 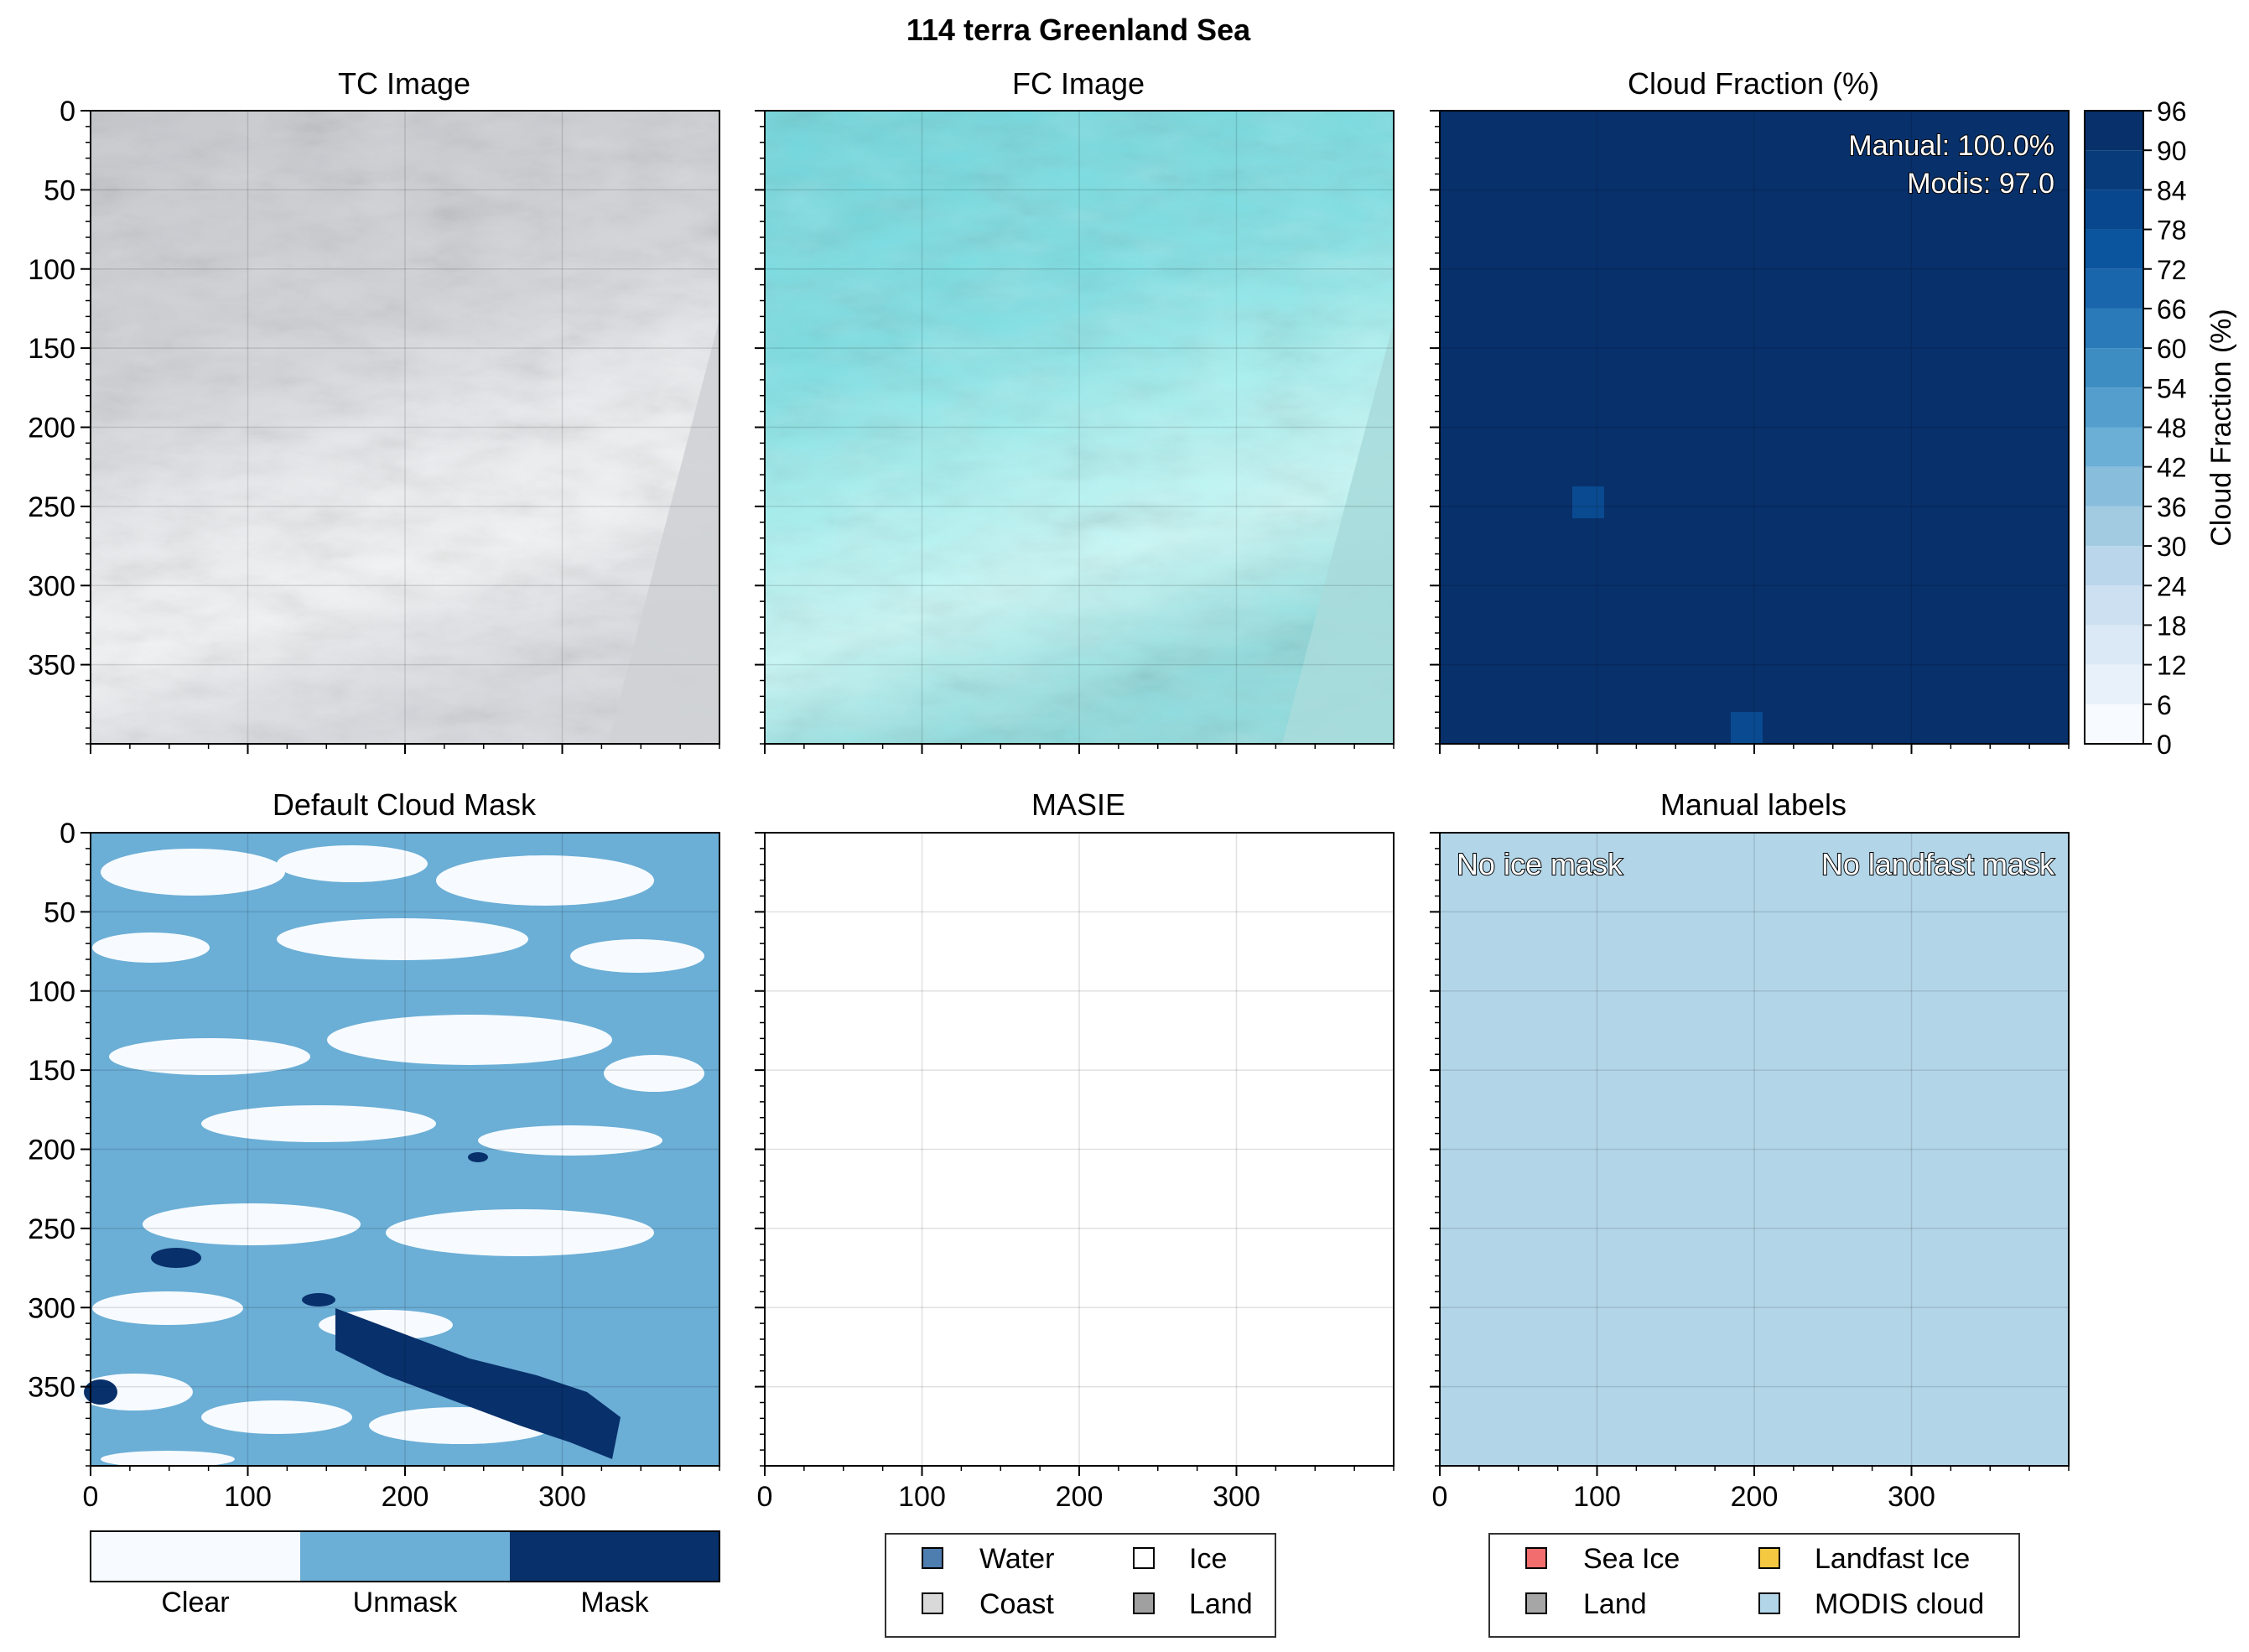 What do you see at coordinates (1080, 427) in the screenshot?
I see `fc-image` at bounding box center [1080, 427].